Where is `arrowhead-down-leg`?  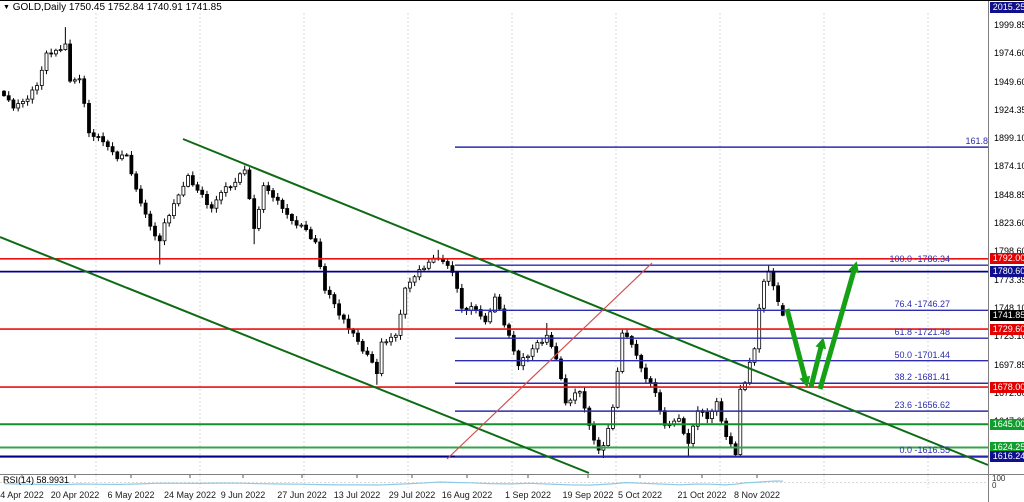
arrowhead-down-leg is located at coordinates (805, 381).